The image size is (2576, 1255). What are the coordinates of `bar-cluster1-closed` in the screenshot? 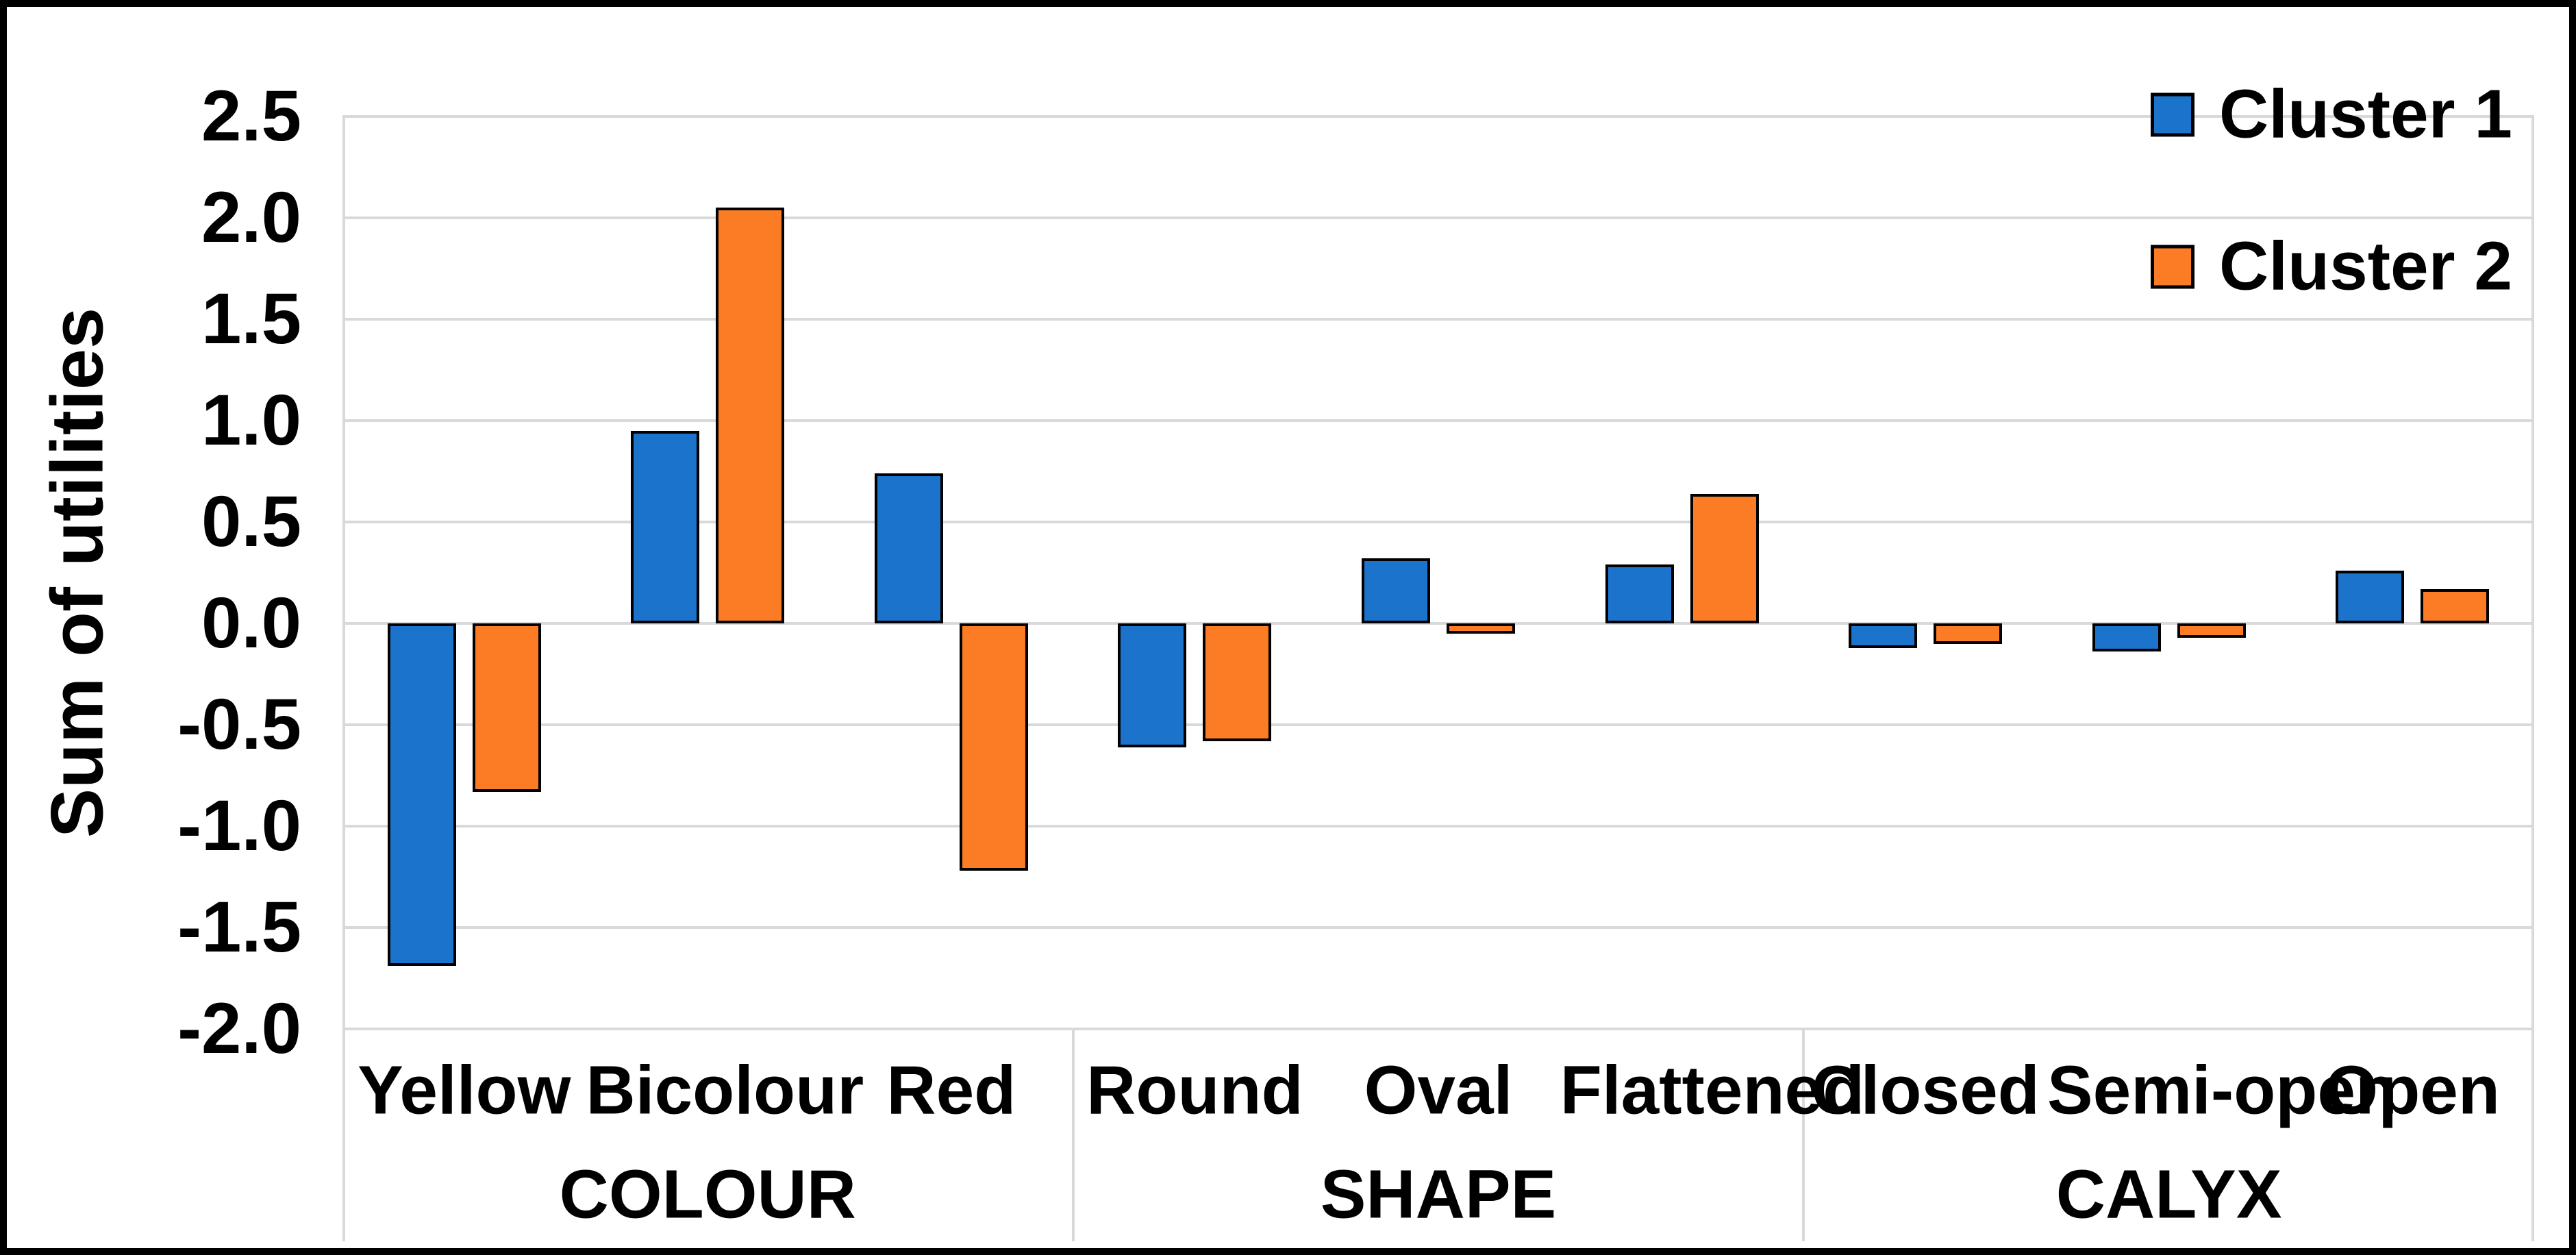 It's located at (1883, 635).